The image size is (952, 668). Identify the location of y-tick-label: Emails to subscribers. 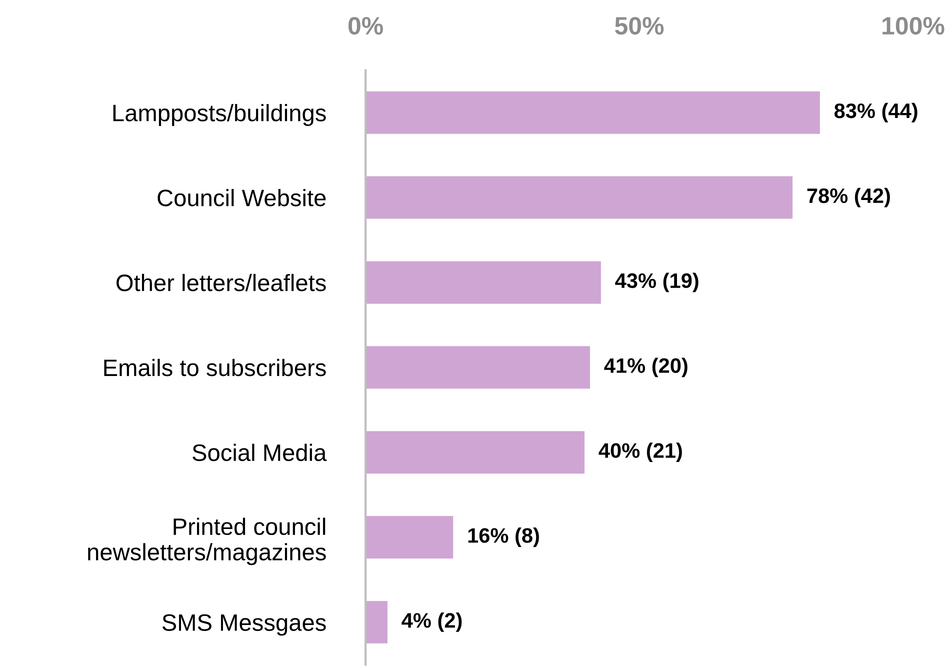
(215, 367).